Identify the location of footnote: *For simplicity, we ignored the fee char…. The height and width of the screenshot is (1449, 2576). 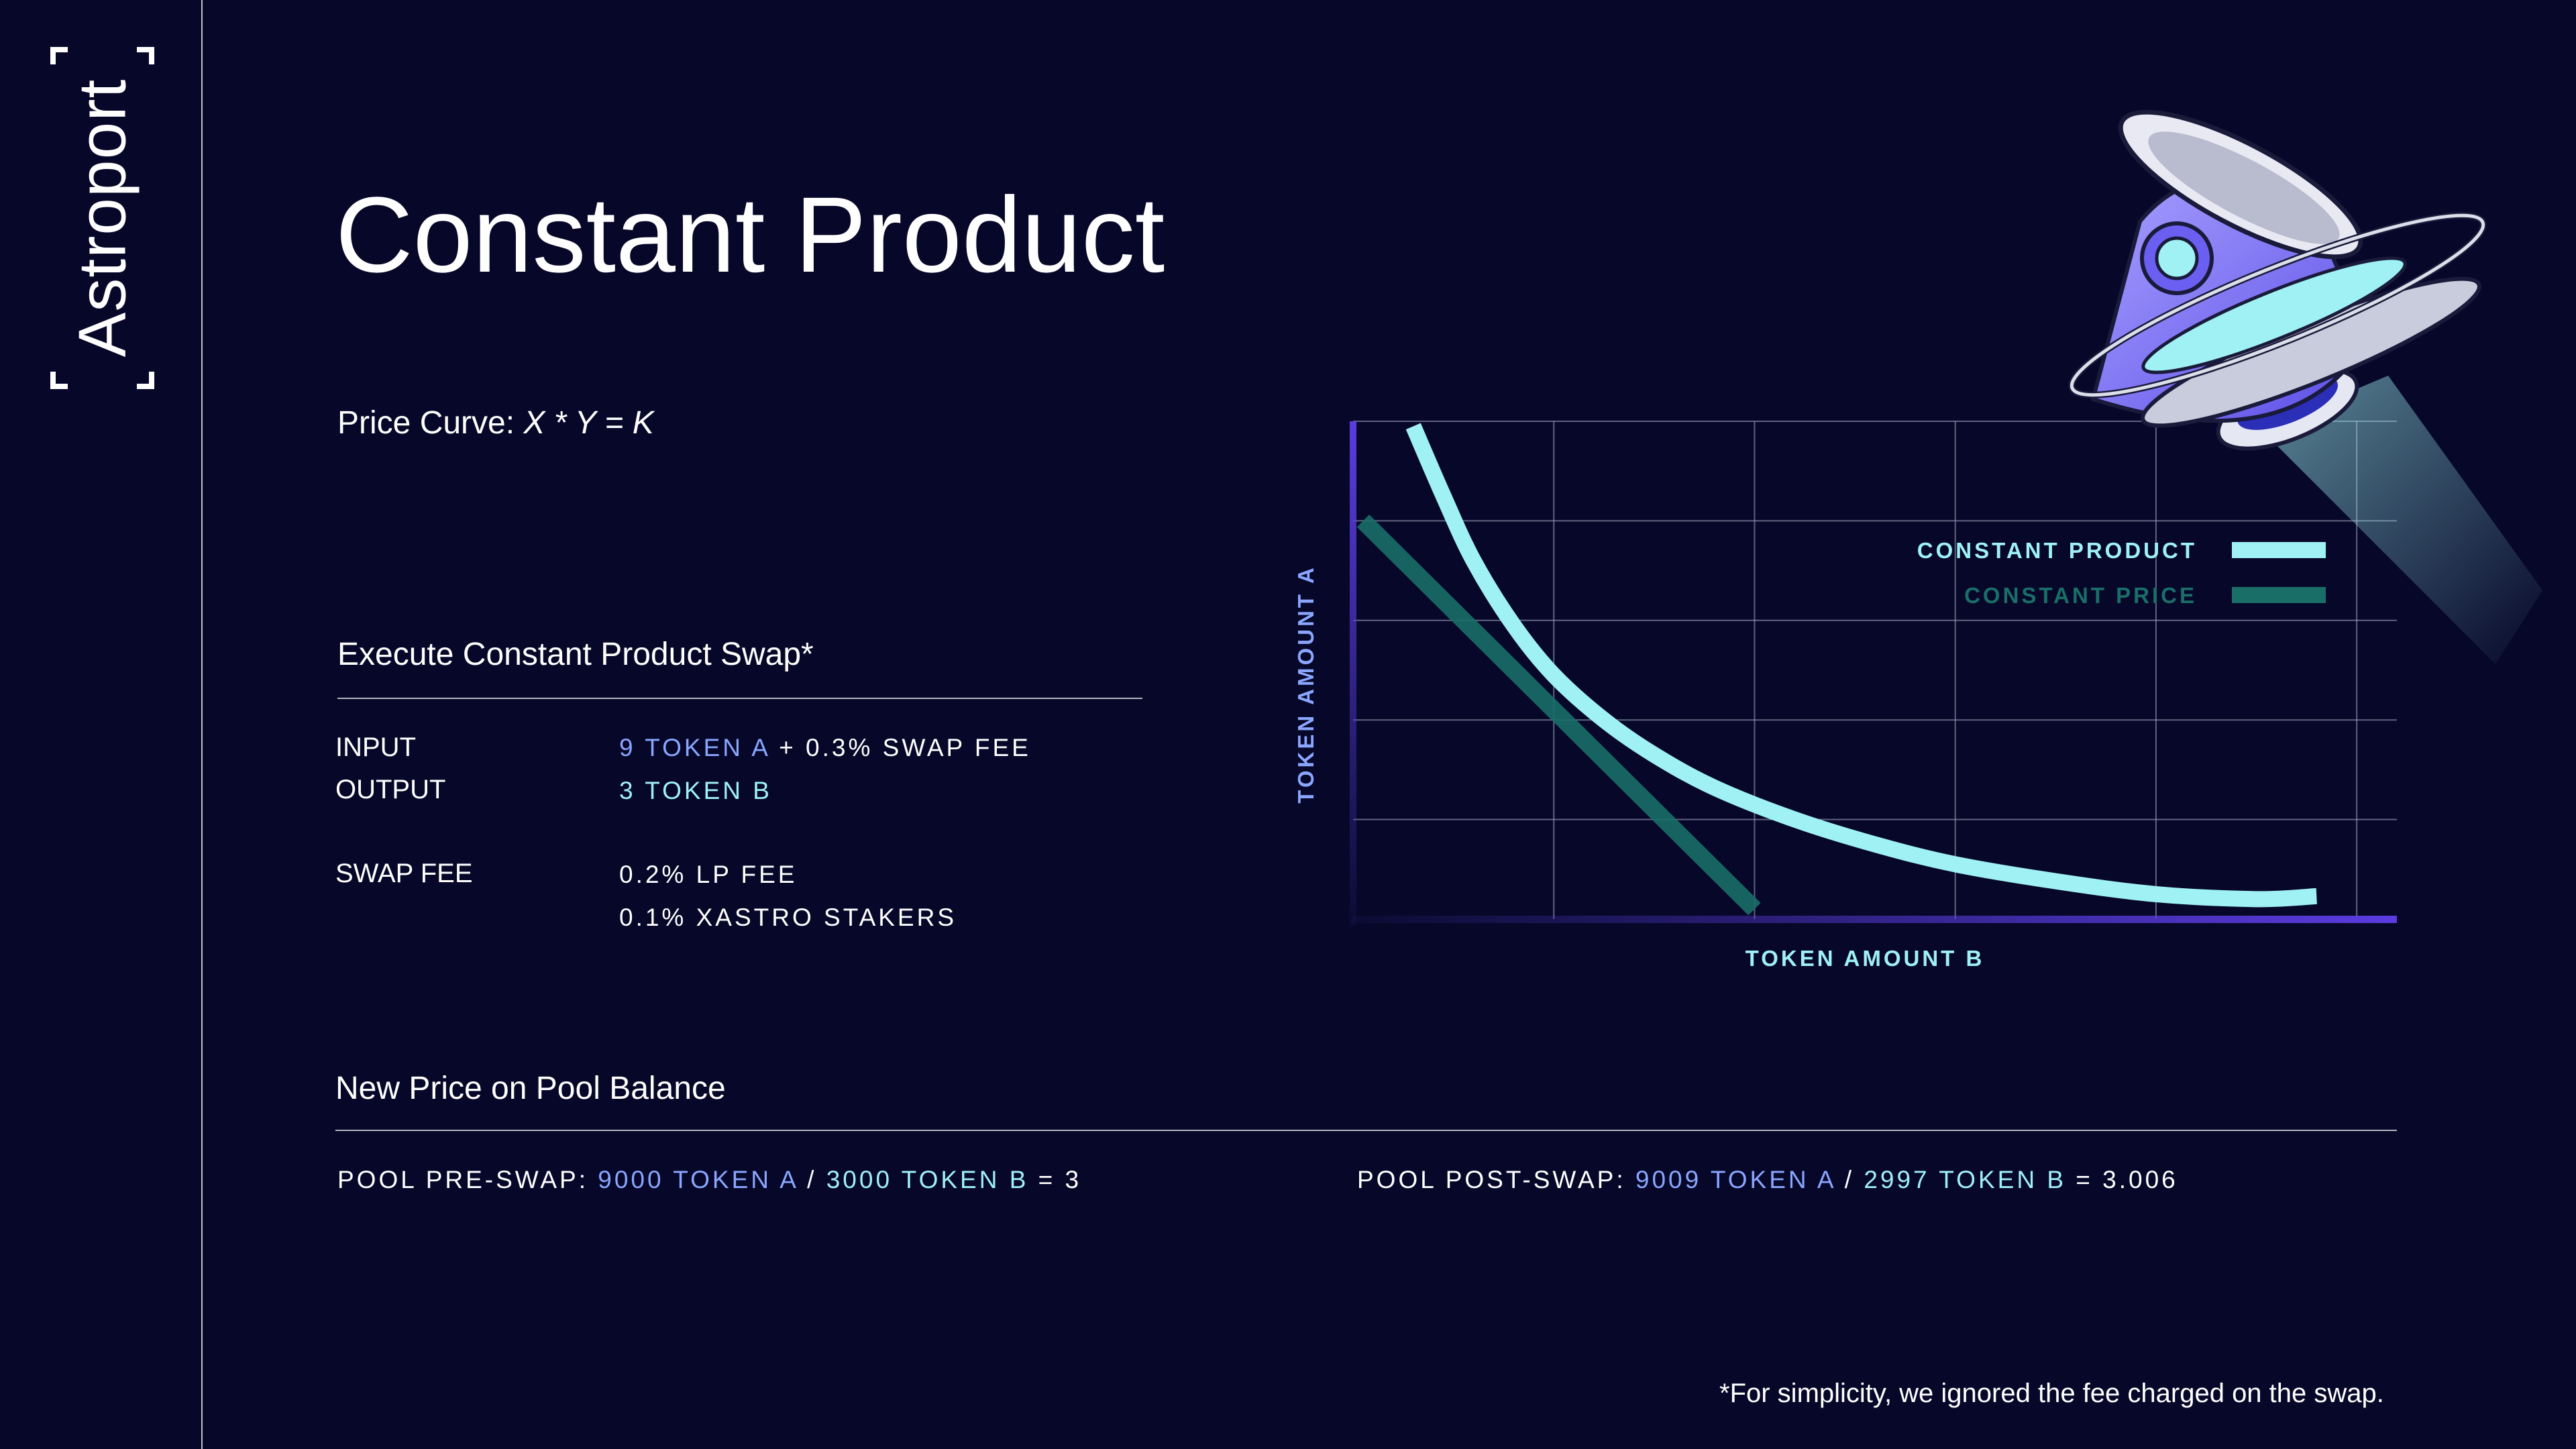
(2051, 1393).